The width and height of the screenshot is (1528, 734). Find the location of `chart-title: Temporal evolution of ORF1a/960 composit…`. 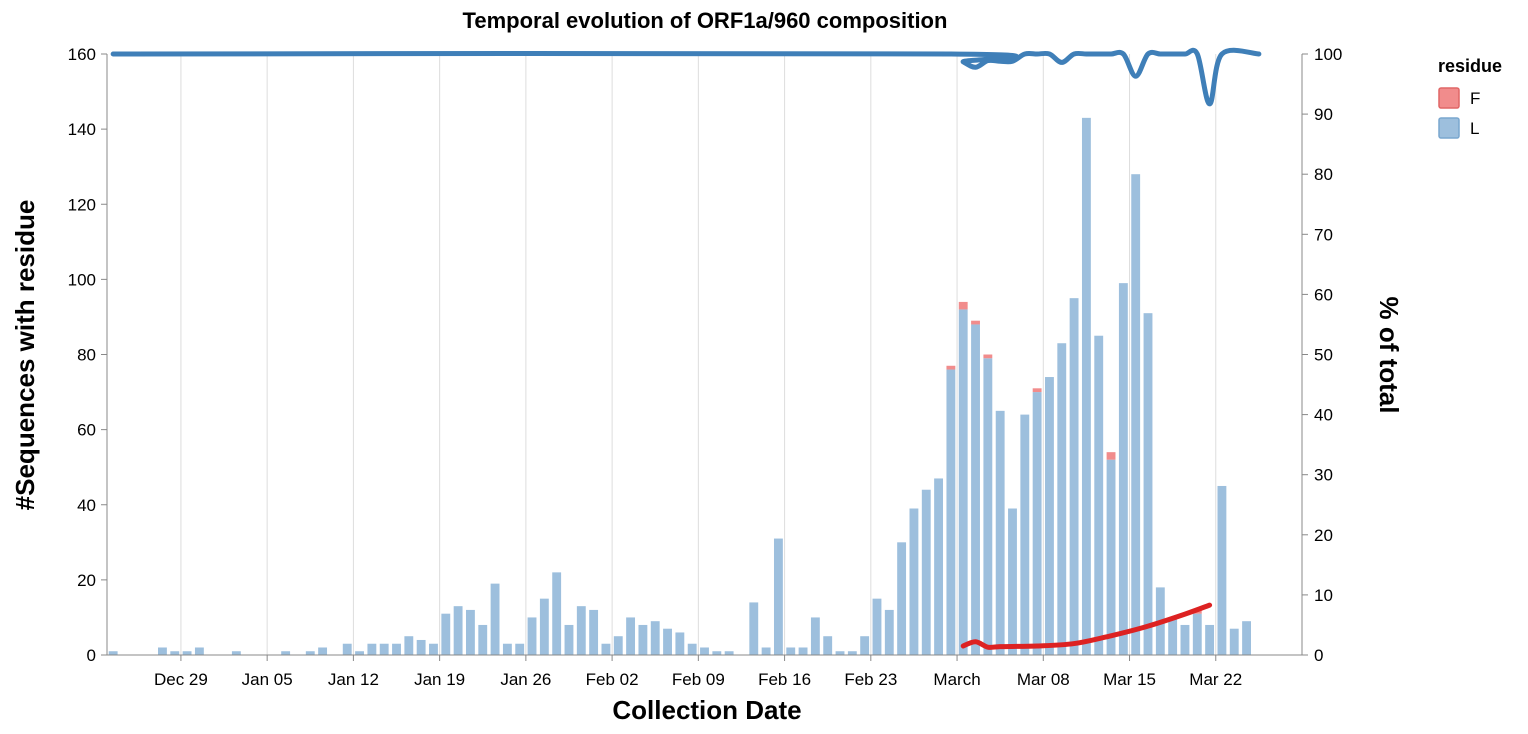

chart-title: Temporal evolution of ORF1a/960 composit… is located at coordinates (705, 20).